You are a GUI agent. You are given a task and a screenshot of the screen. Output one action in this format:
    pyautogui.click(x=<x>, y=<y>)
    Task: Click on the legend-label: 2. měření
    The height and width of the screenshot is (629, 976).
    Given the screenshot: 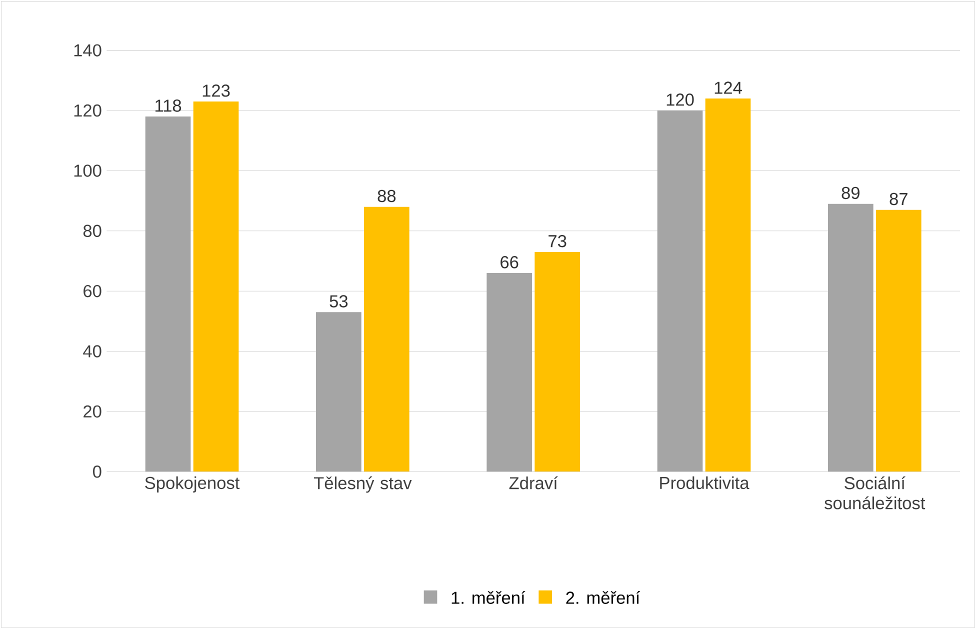 What is the action you would take?
    pyautogui.click(x=603, y=597)
    